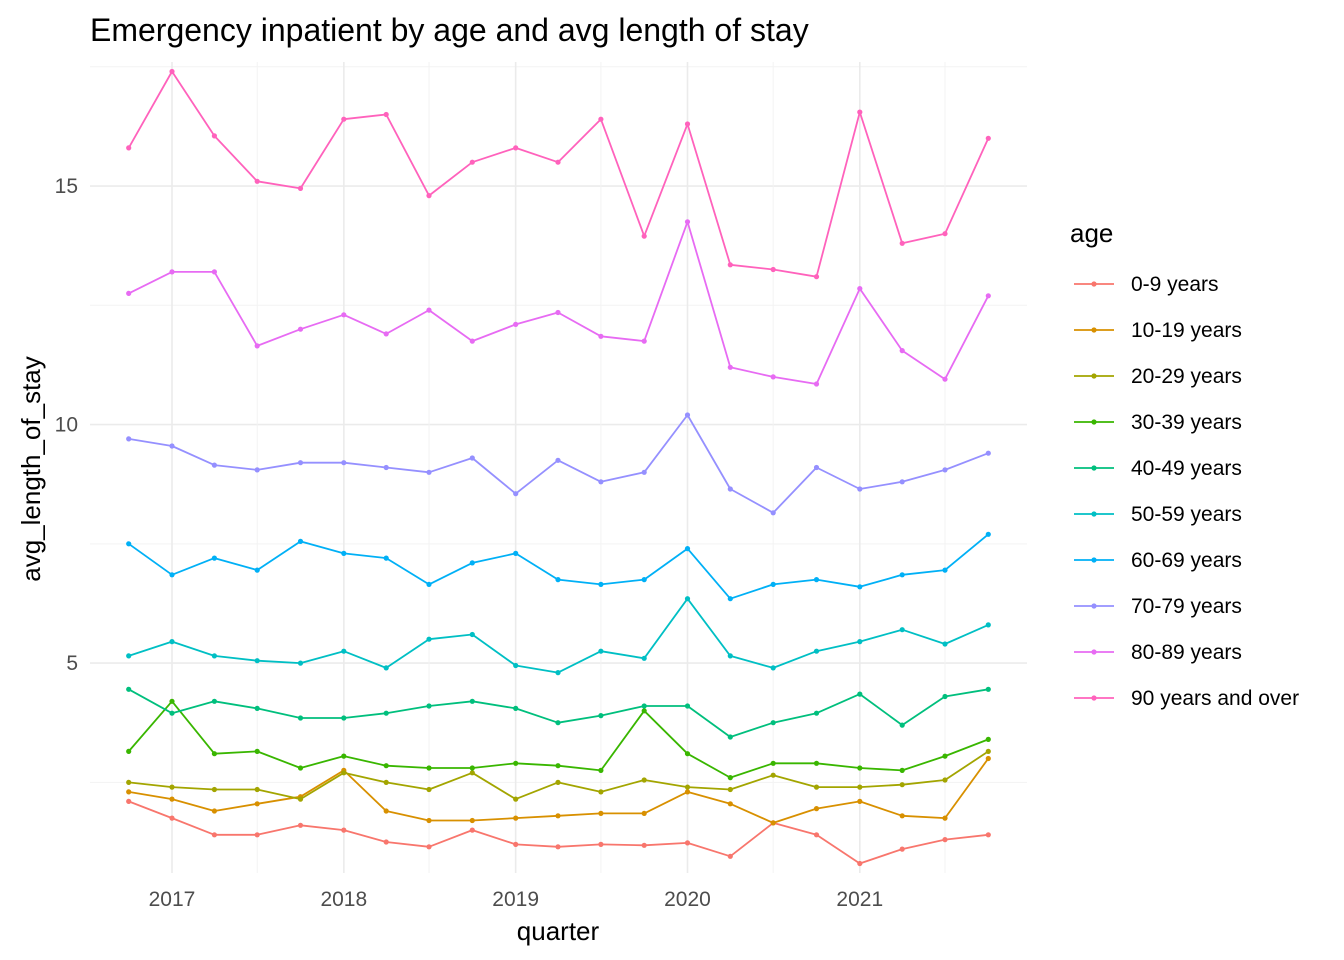 The height and width of the screenshot is (960, 1344). Describe the element at coordinates (1186, 422) in the screenshot. I see `legend-label: 30-39 years` at that location.